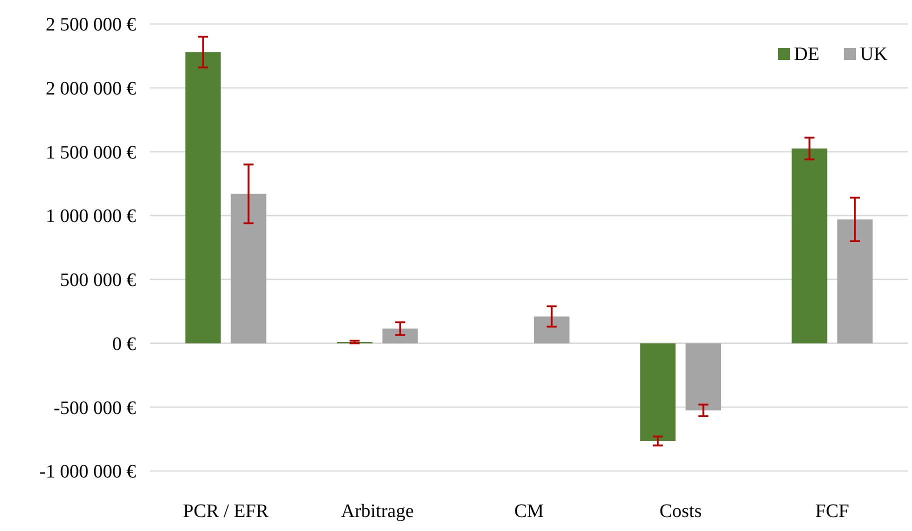  Describe the element at coordinates (95, 408) in the screenshot. I see `y-tick-label: -500 000 €` at that location.